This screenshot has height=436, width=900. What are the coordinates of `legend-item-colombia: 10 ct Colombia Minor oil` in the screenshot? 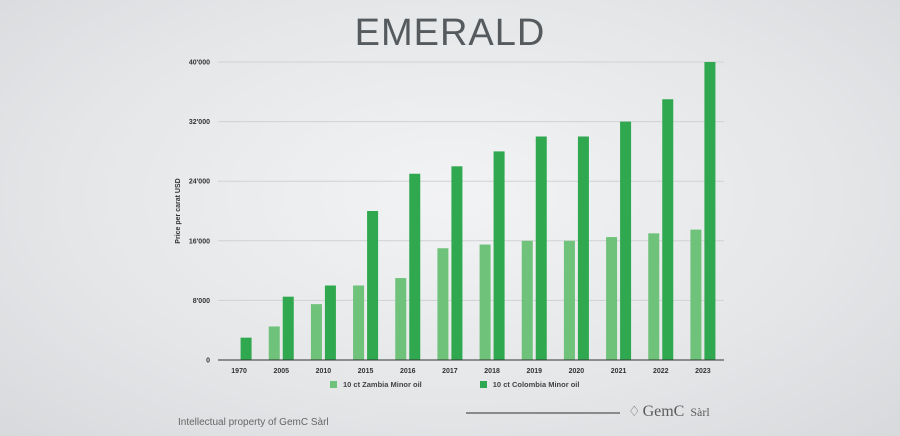 It's located at (529, 384).